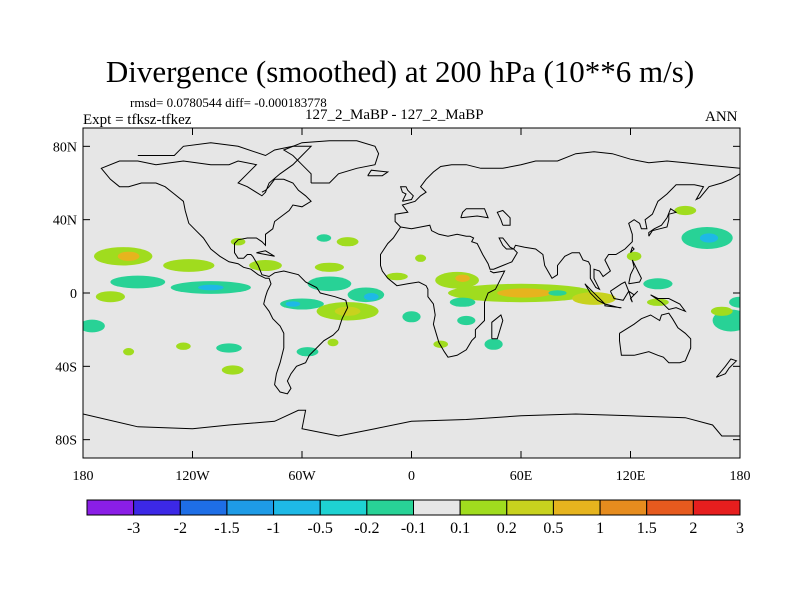 The width and height of the screenshot is (800, 600). I want to click on colorbar-label-7: 0.1, so click(460, 528).